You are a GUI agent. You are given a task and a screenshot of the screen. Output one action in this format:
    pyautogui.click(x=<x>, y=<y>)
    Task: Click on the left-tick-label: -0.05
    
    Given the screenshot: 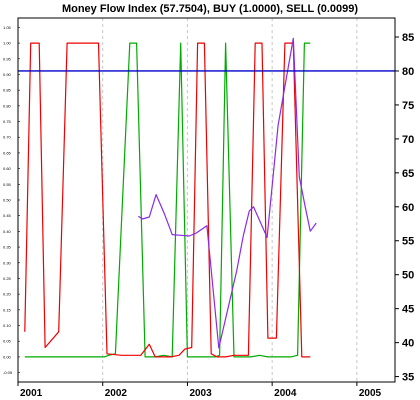 What is the action you would take?
    pyautogui.click(x=8, y=372)
    